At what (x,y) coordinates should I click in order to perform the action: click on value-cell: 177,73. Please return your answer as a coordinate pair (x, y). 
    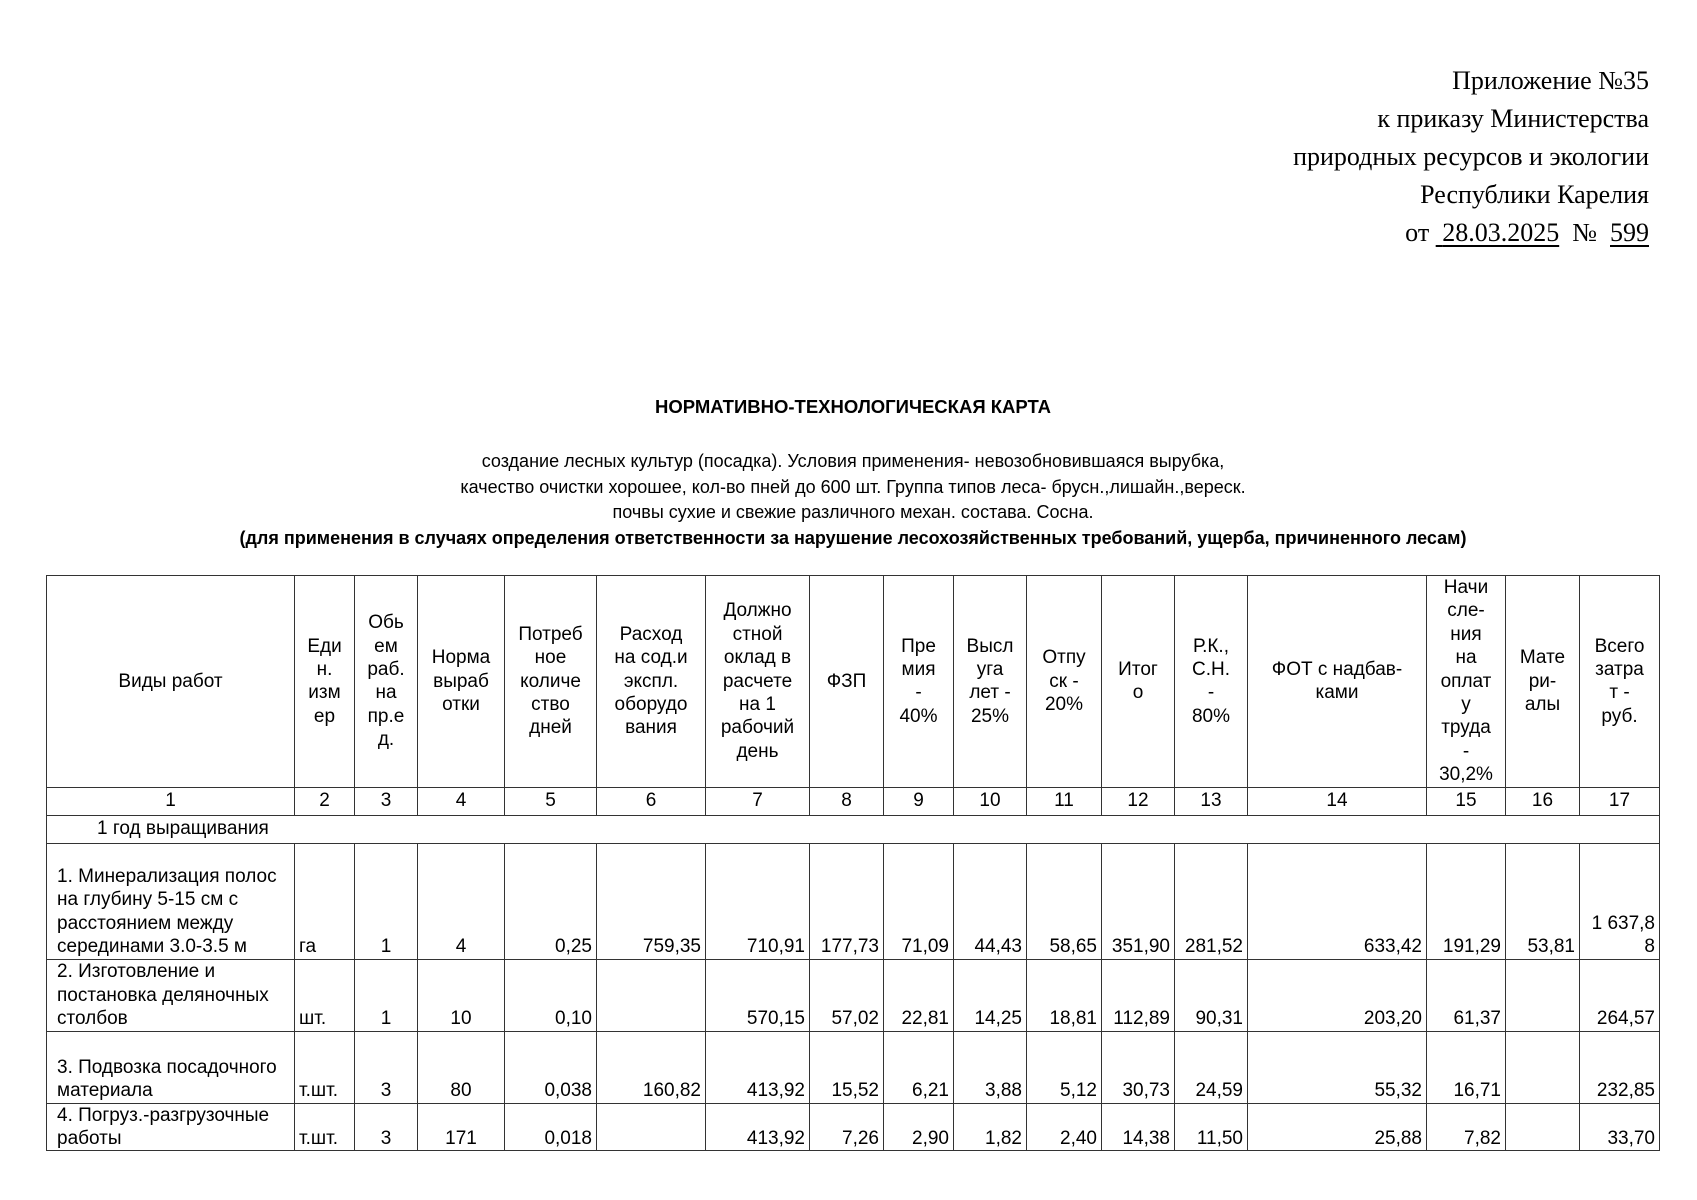
    Looking at the image, I should click on (846, 901).